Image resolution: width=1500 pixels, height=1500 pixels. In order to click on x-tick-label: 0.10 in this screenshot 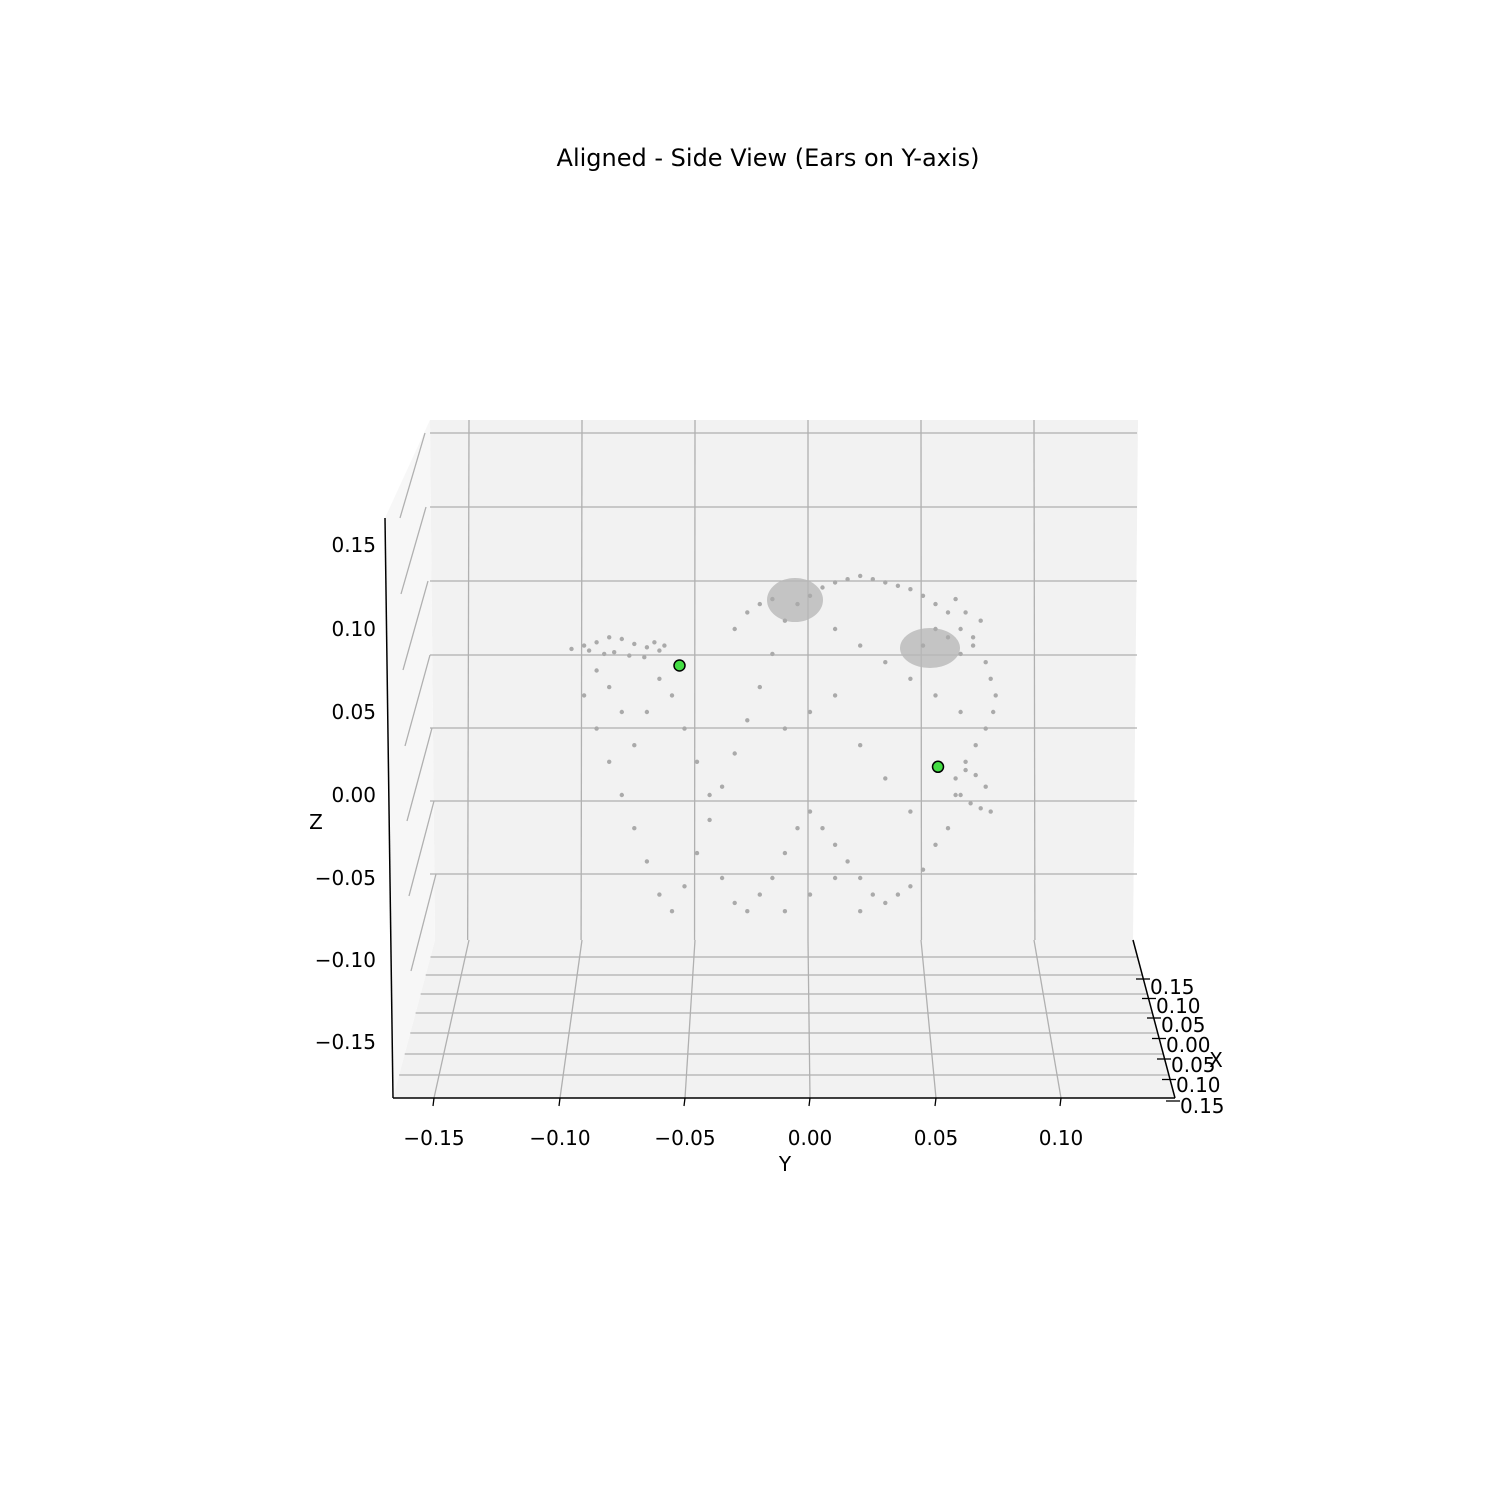, I will do `click(1198, 1085)`.